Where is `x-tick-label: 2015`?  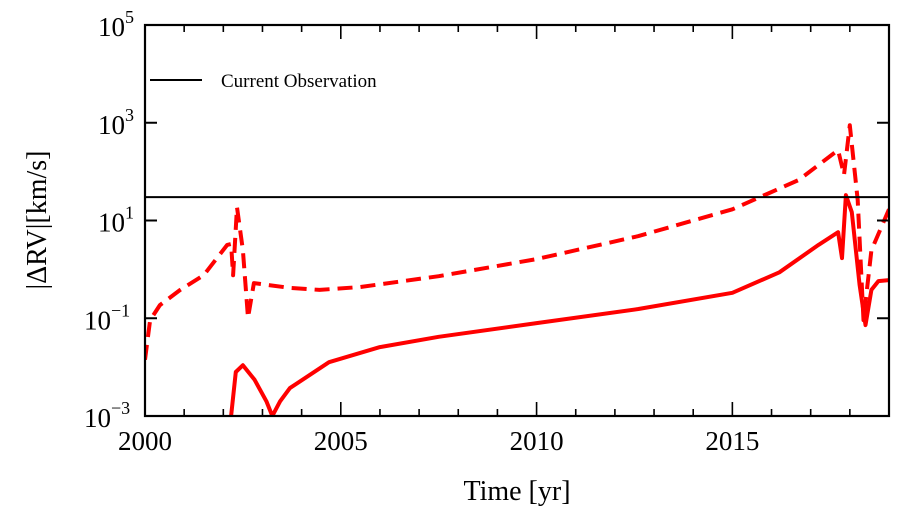 x-tick-label: 2015 is located at coordinates (732, 441).